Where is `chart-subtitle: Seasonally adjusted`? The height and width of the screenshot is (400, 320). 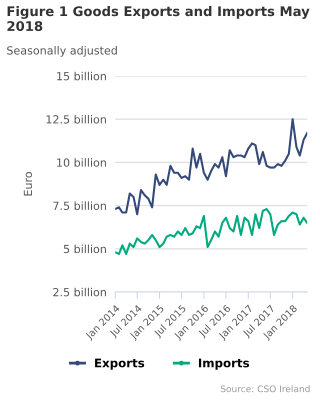 chart-subtitle: Seasonally adjusted is located at coordinates (62, 51).